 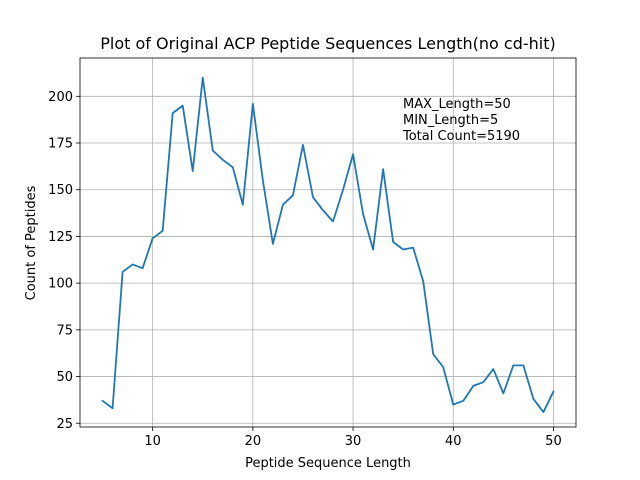 What do you see at coordinates (60, 97) in the screenshot?
I see `y-tick-label: 200` at bounding box center [60, 97].